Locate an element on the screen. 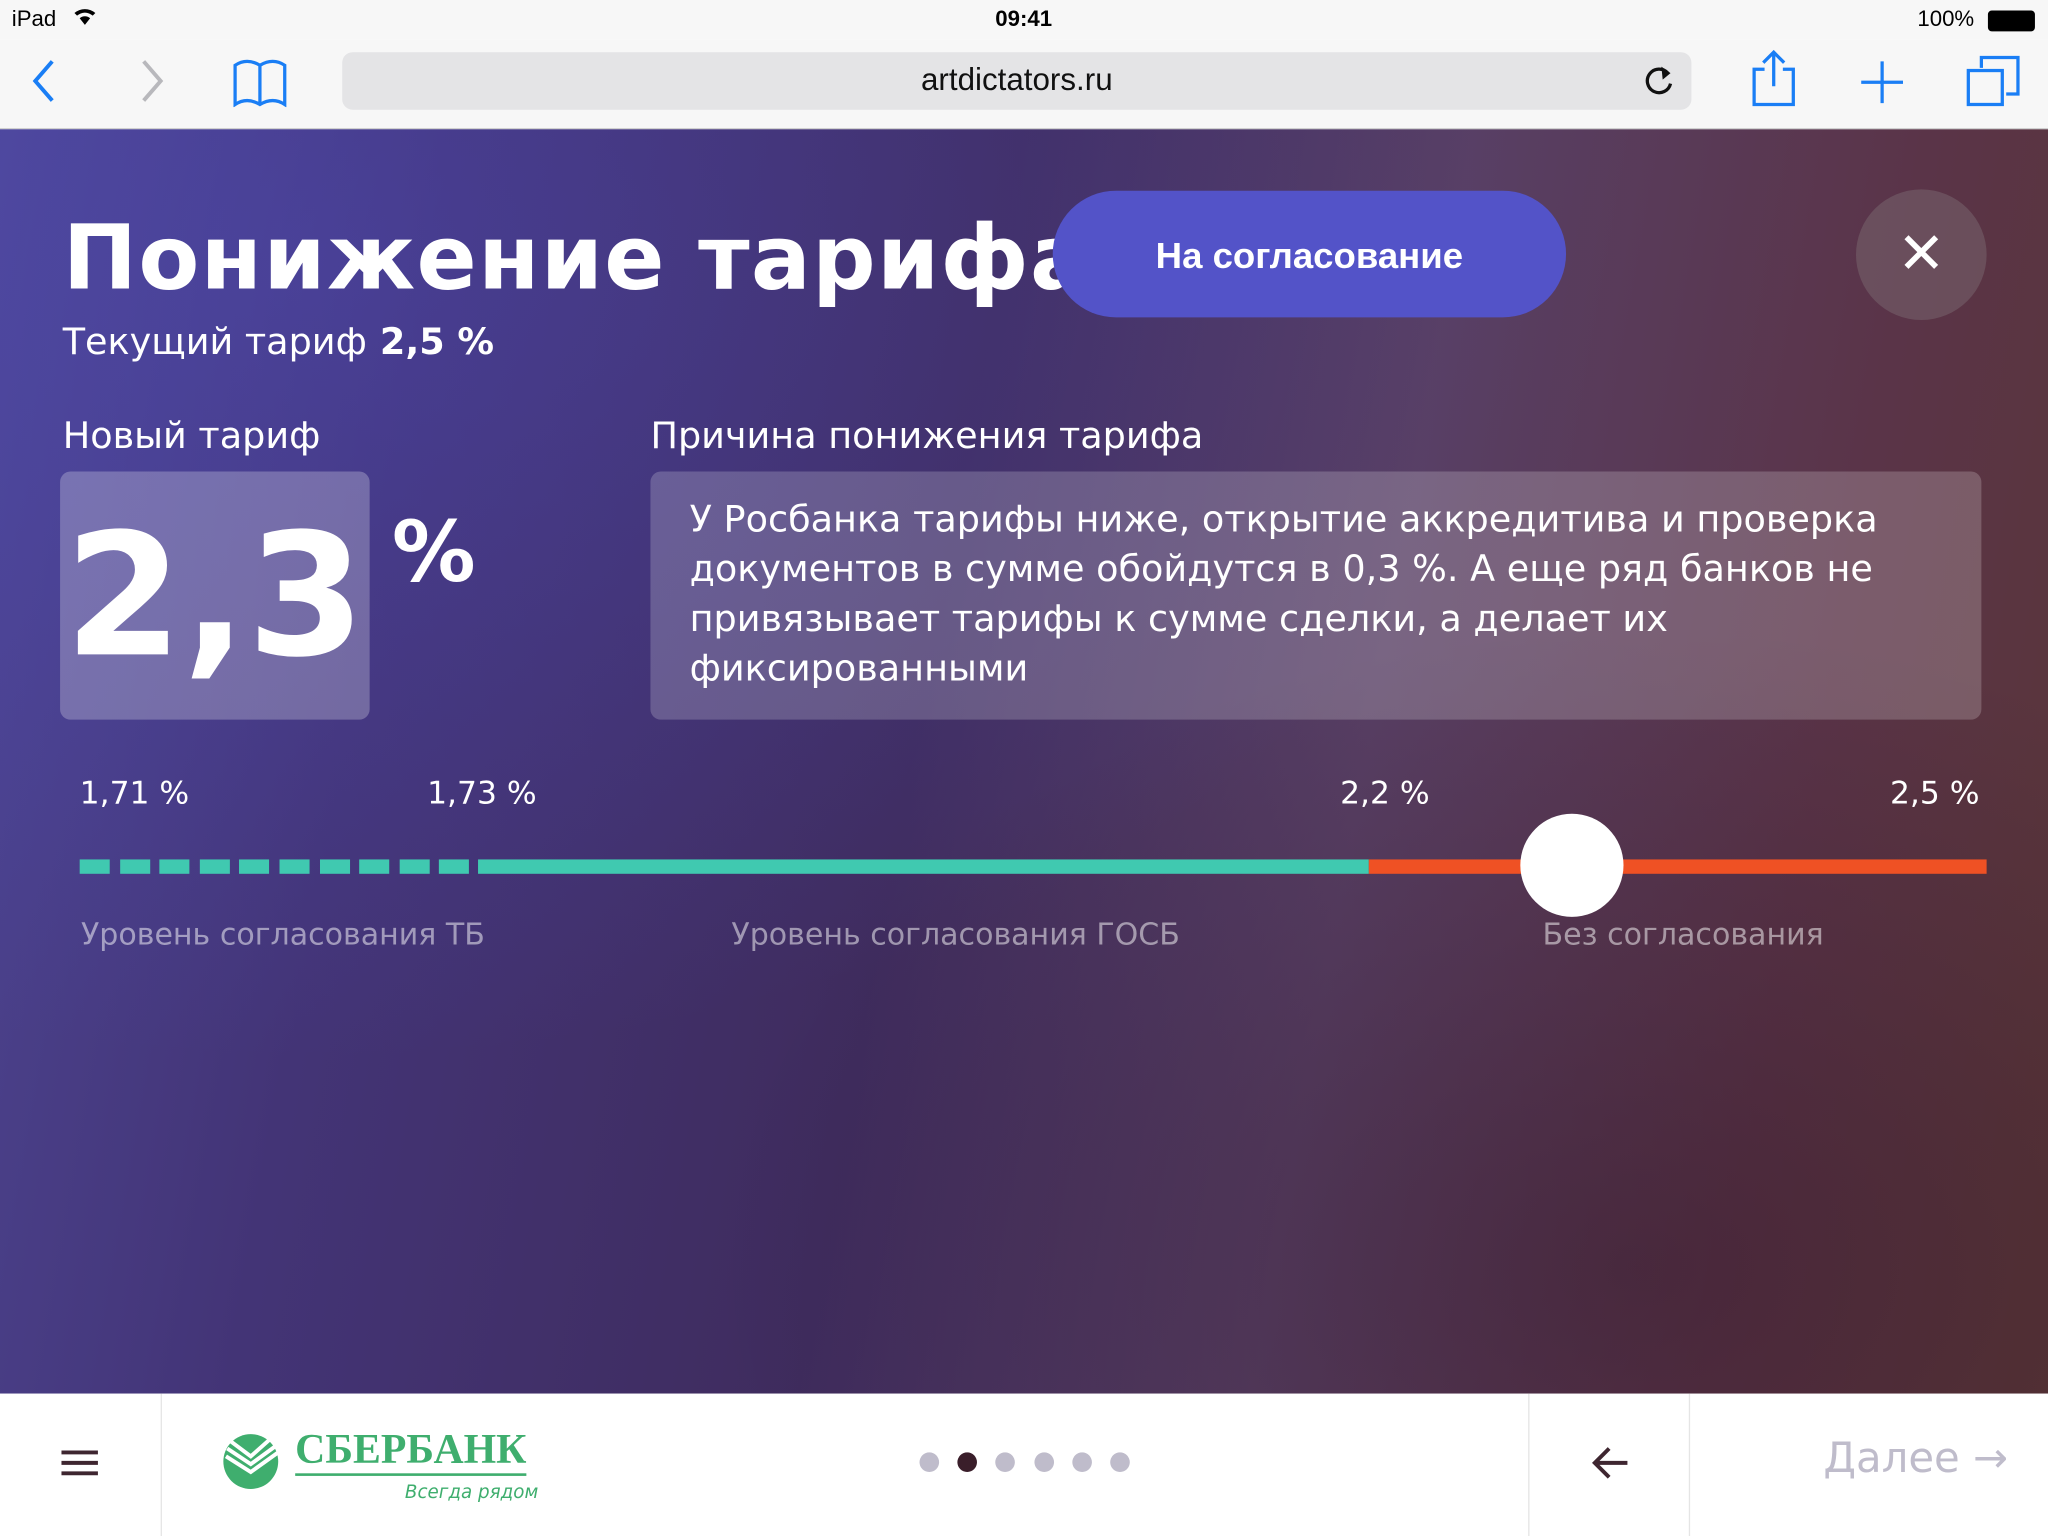 The image size is (2048, 1536). wifi-icon is located at coordinates (85, 19).